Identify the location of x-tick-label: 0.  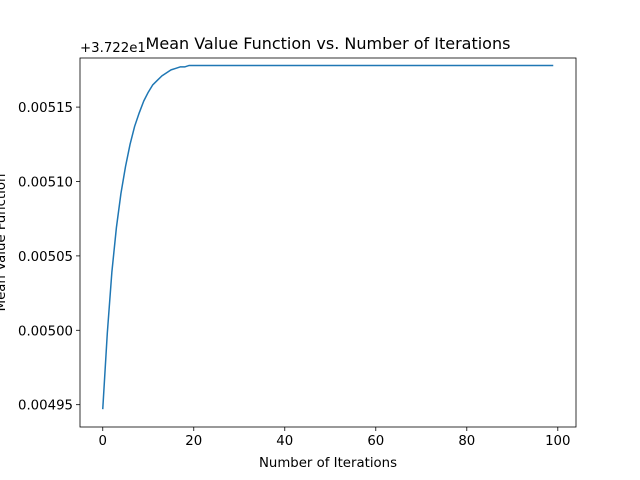
(103, 441).